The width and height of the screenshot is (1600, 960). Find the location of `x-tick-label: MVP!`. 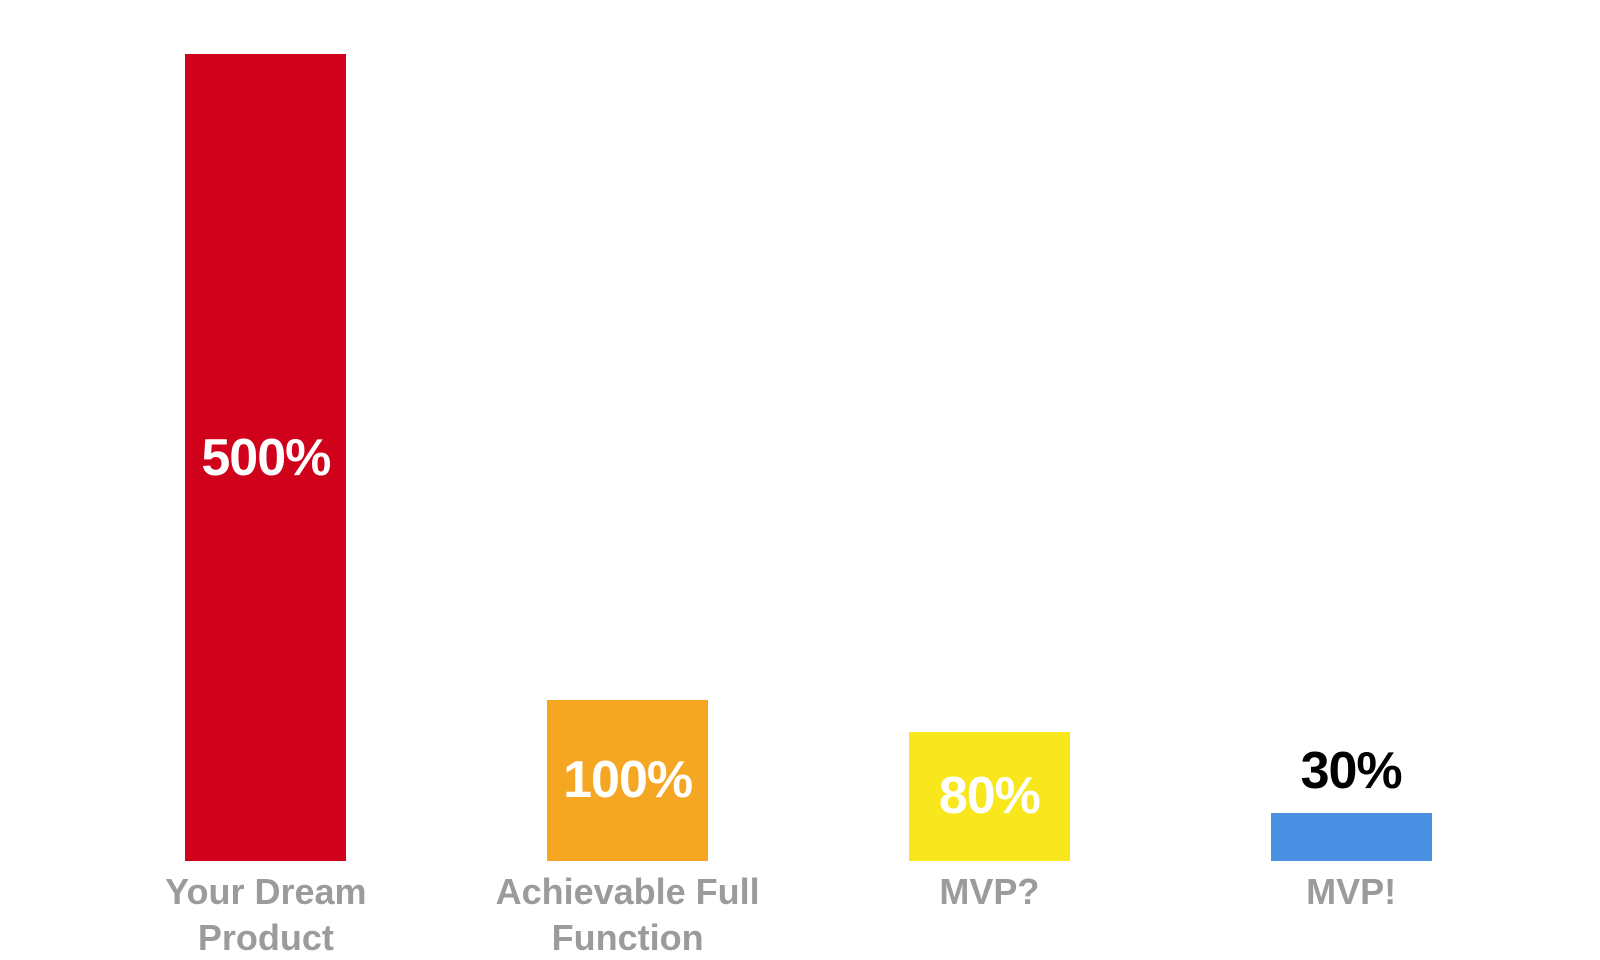

x-tick-label: MVP! is located at coordinates (1351, 891).